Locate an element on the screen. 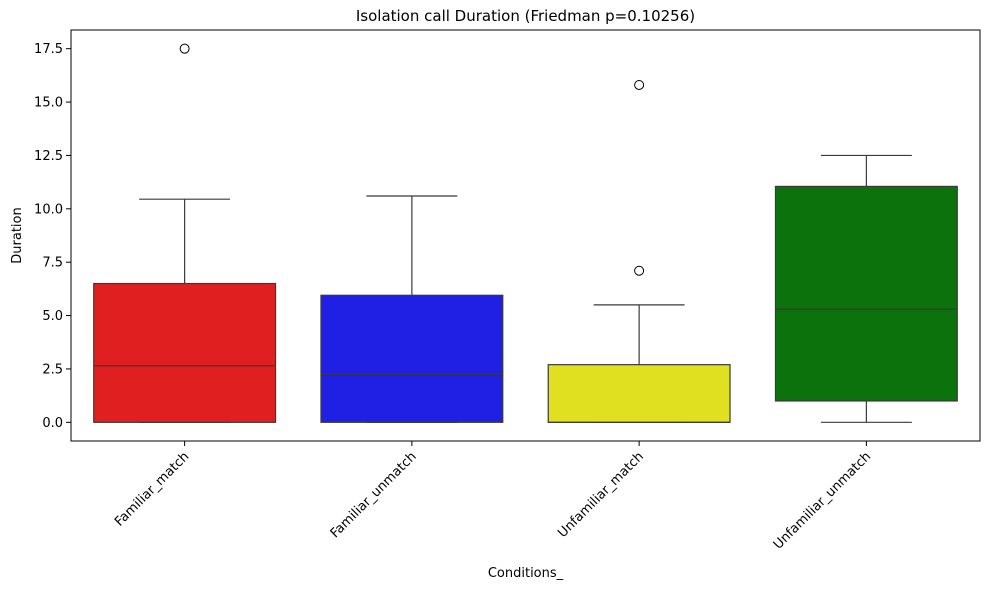  y-axis: 0.0 2.5 5.0 7.5 10.0 12.5 15.0 17.5 is located at coordinates (52, 236).